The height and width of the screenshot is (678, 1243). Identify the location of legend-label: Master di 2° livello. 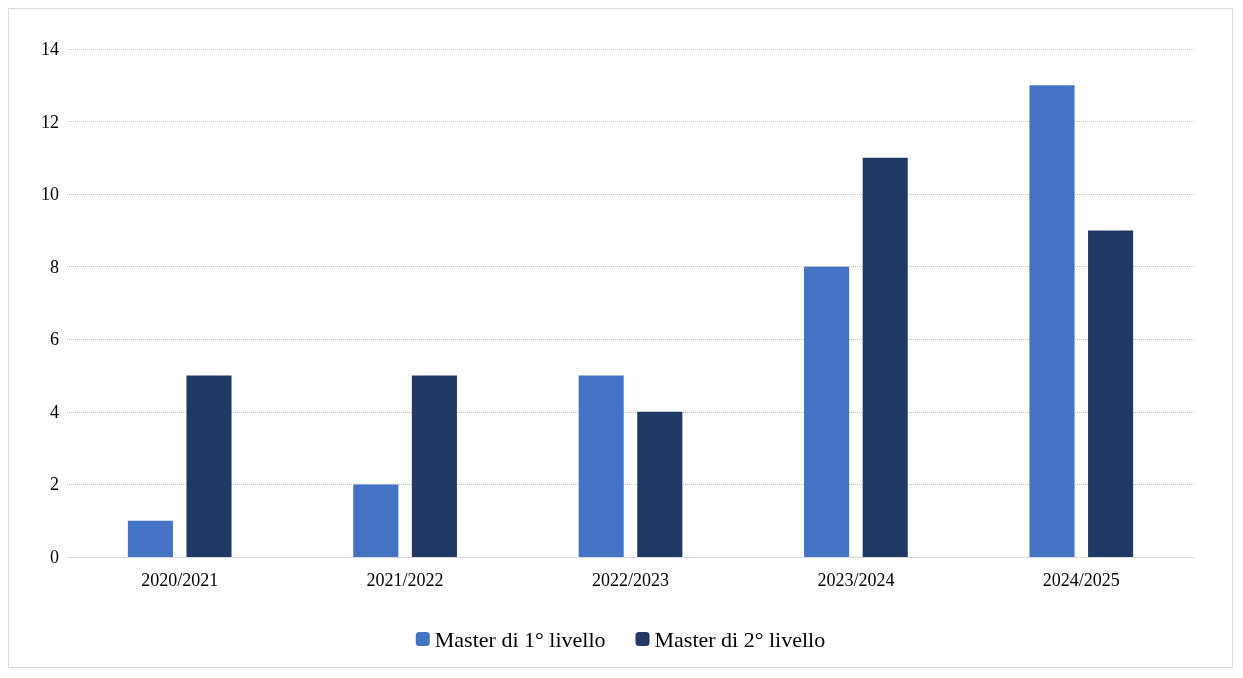
(740, 639).